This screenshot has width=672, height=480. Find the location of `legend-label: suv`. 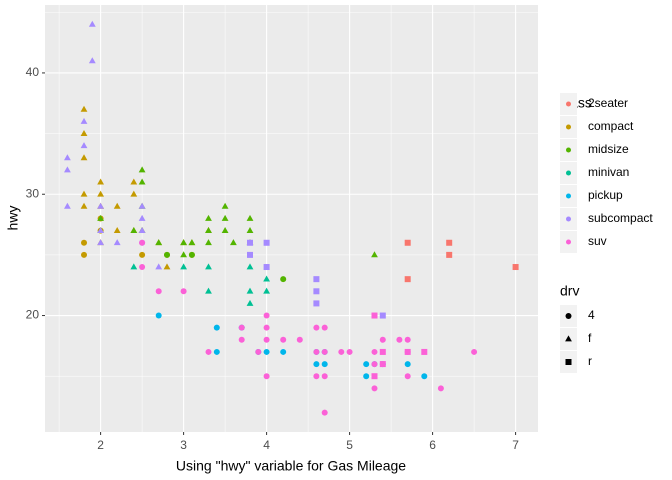

legend-label: suv is located at coordinates (597, 241).